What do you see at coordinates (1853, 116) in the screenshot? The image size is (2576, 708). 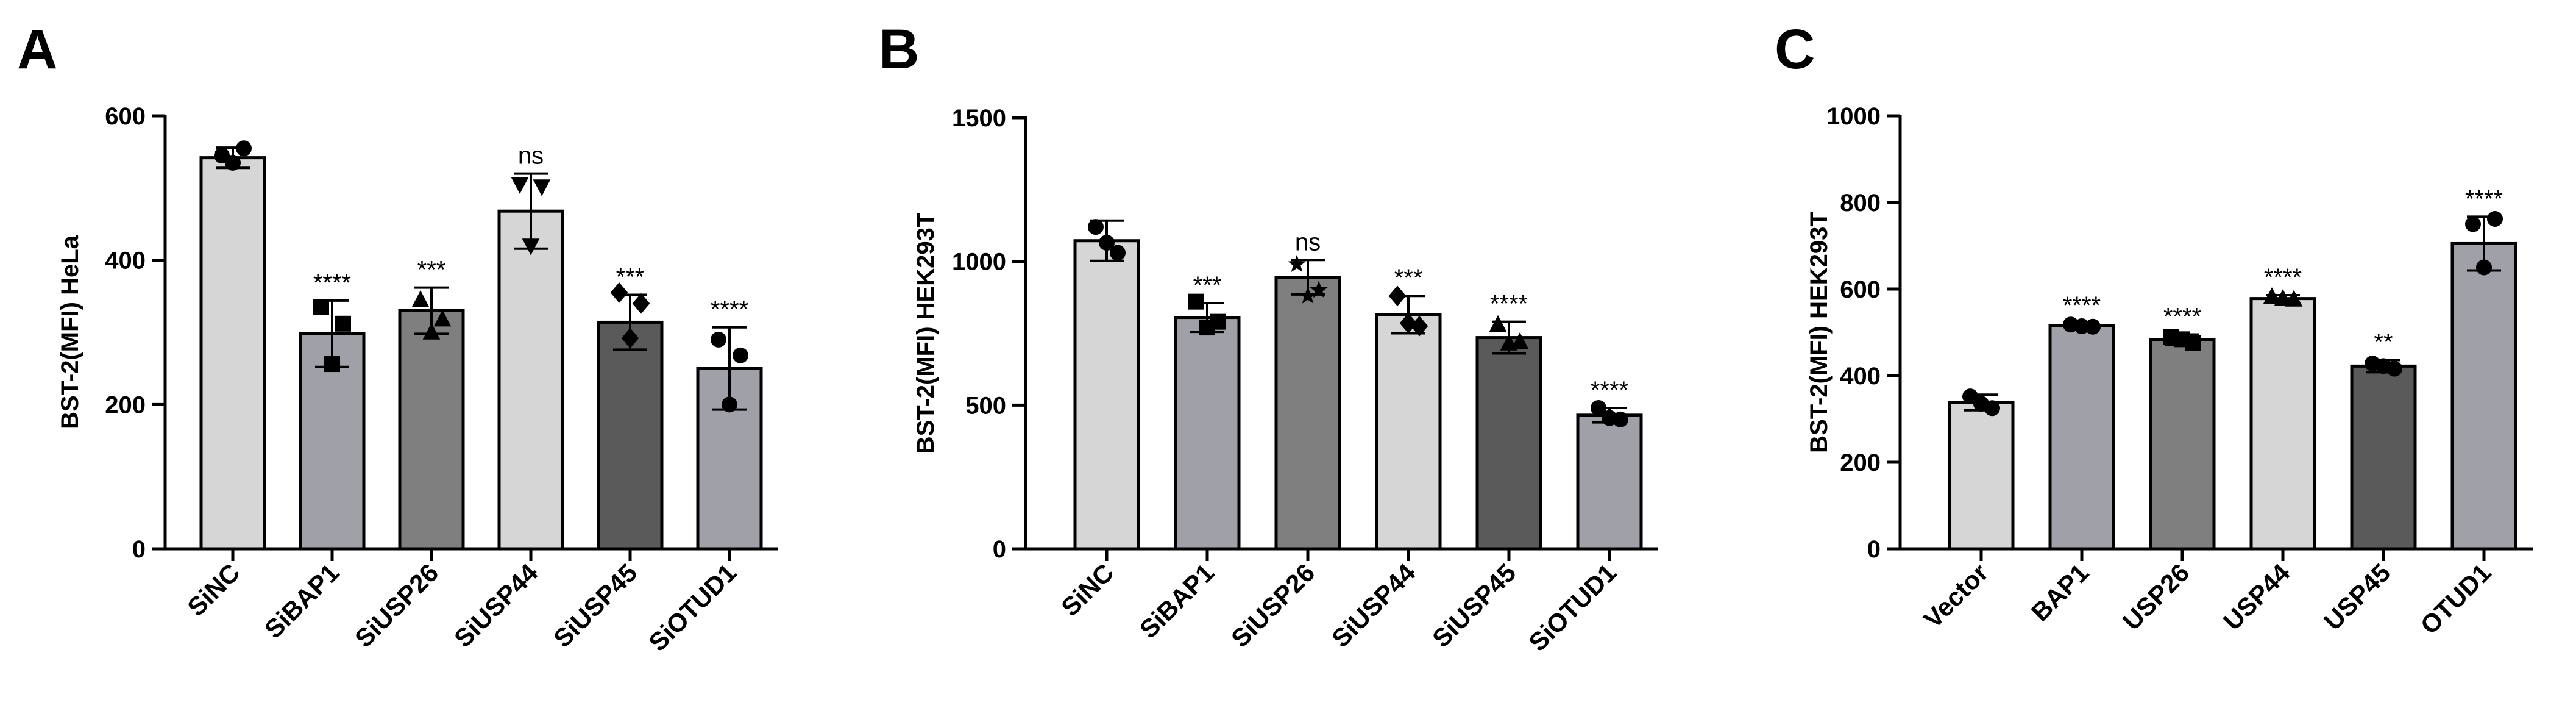 I see `y-tick-label: 1000` at bounding box center [1853, 116].